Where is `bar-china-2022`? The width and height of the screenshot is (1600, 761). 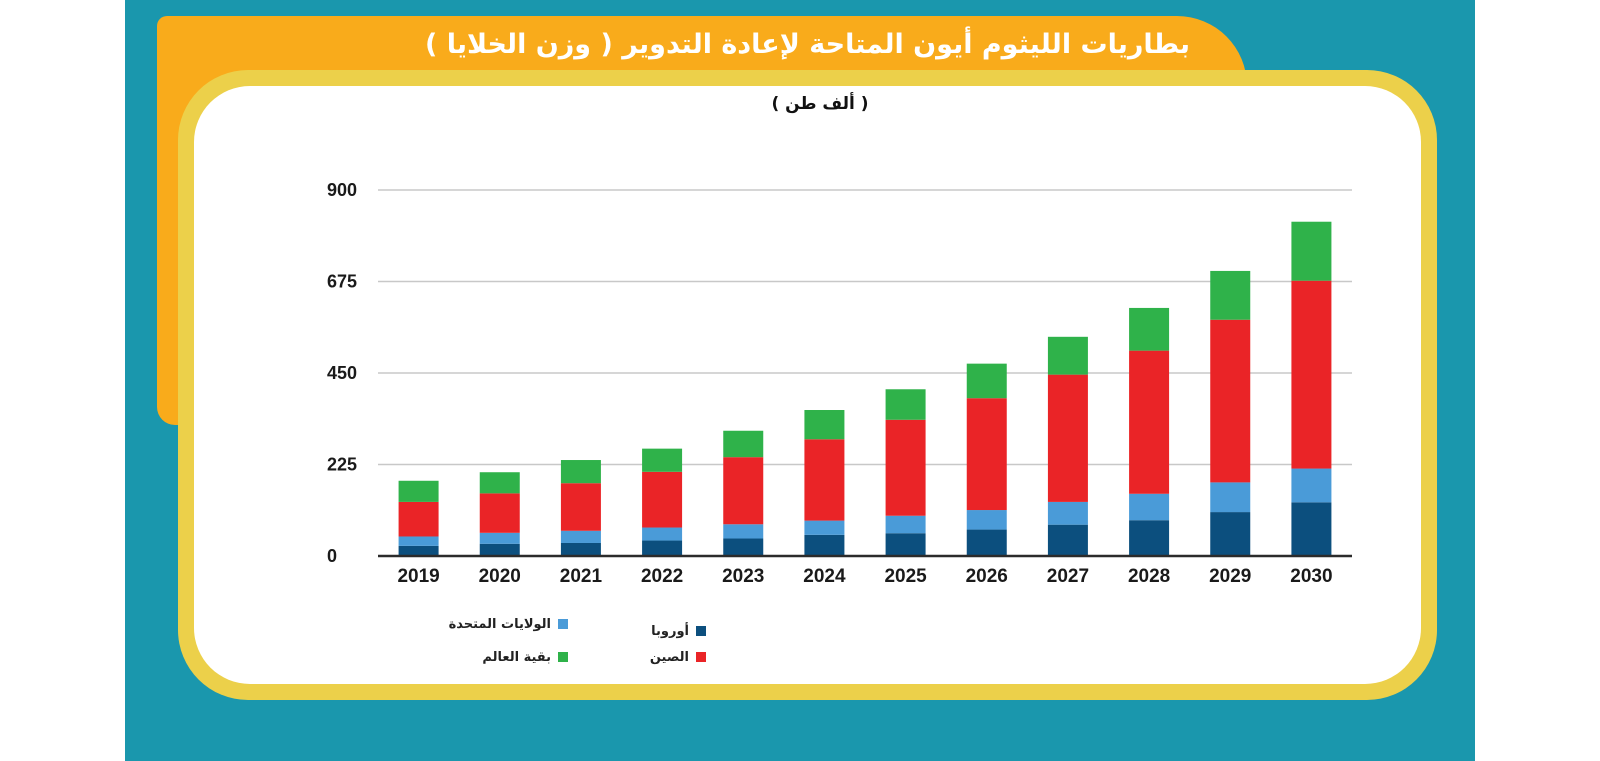 bar-china-2022 is located at coordinates (662, 499).